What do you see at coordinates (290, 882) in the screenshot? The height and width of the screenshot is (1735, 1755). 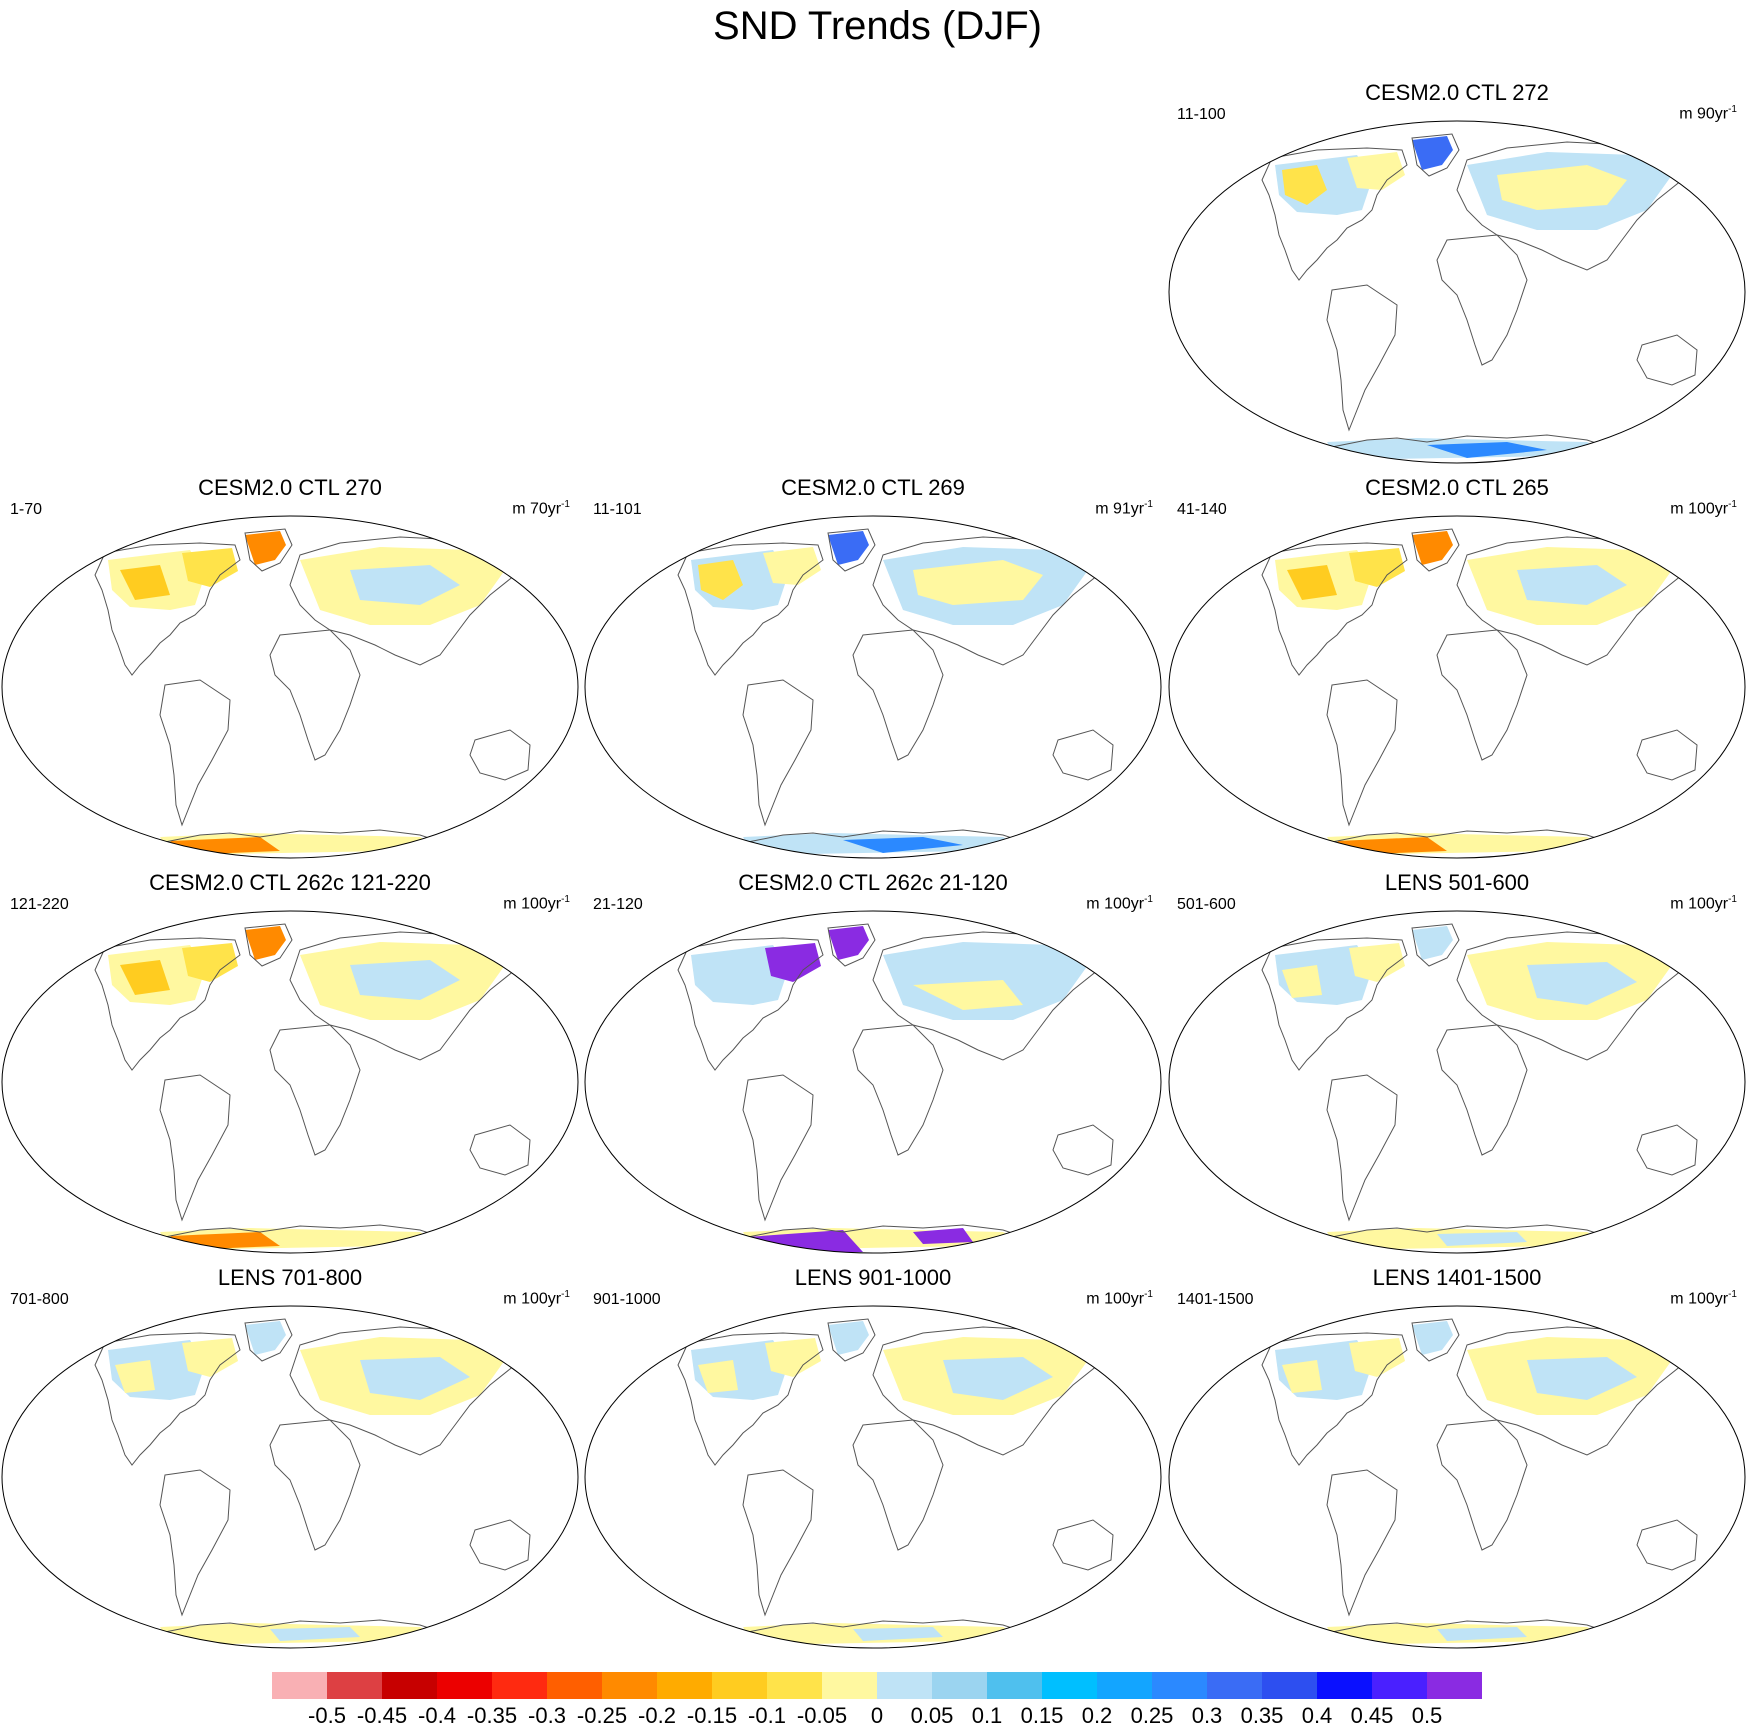 I see `panel-title: CESM2.0 CTL 262c 121-220` at bounding box center [290, 882].